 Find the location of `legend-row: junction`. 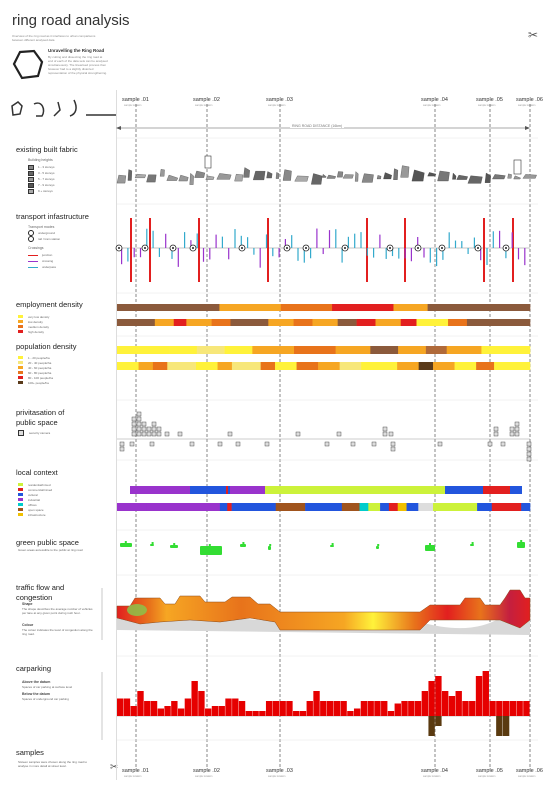

legend-row: junction is located at coordinates (42, 255).